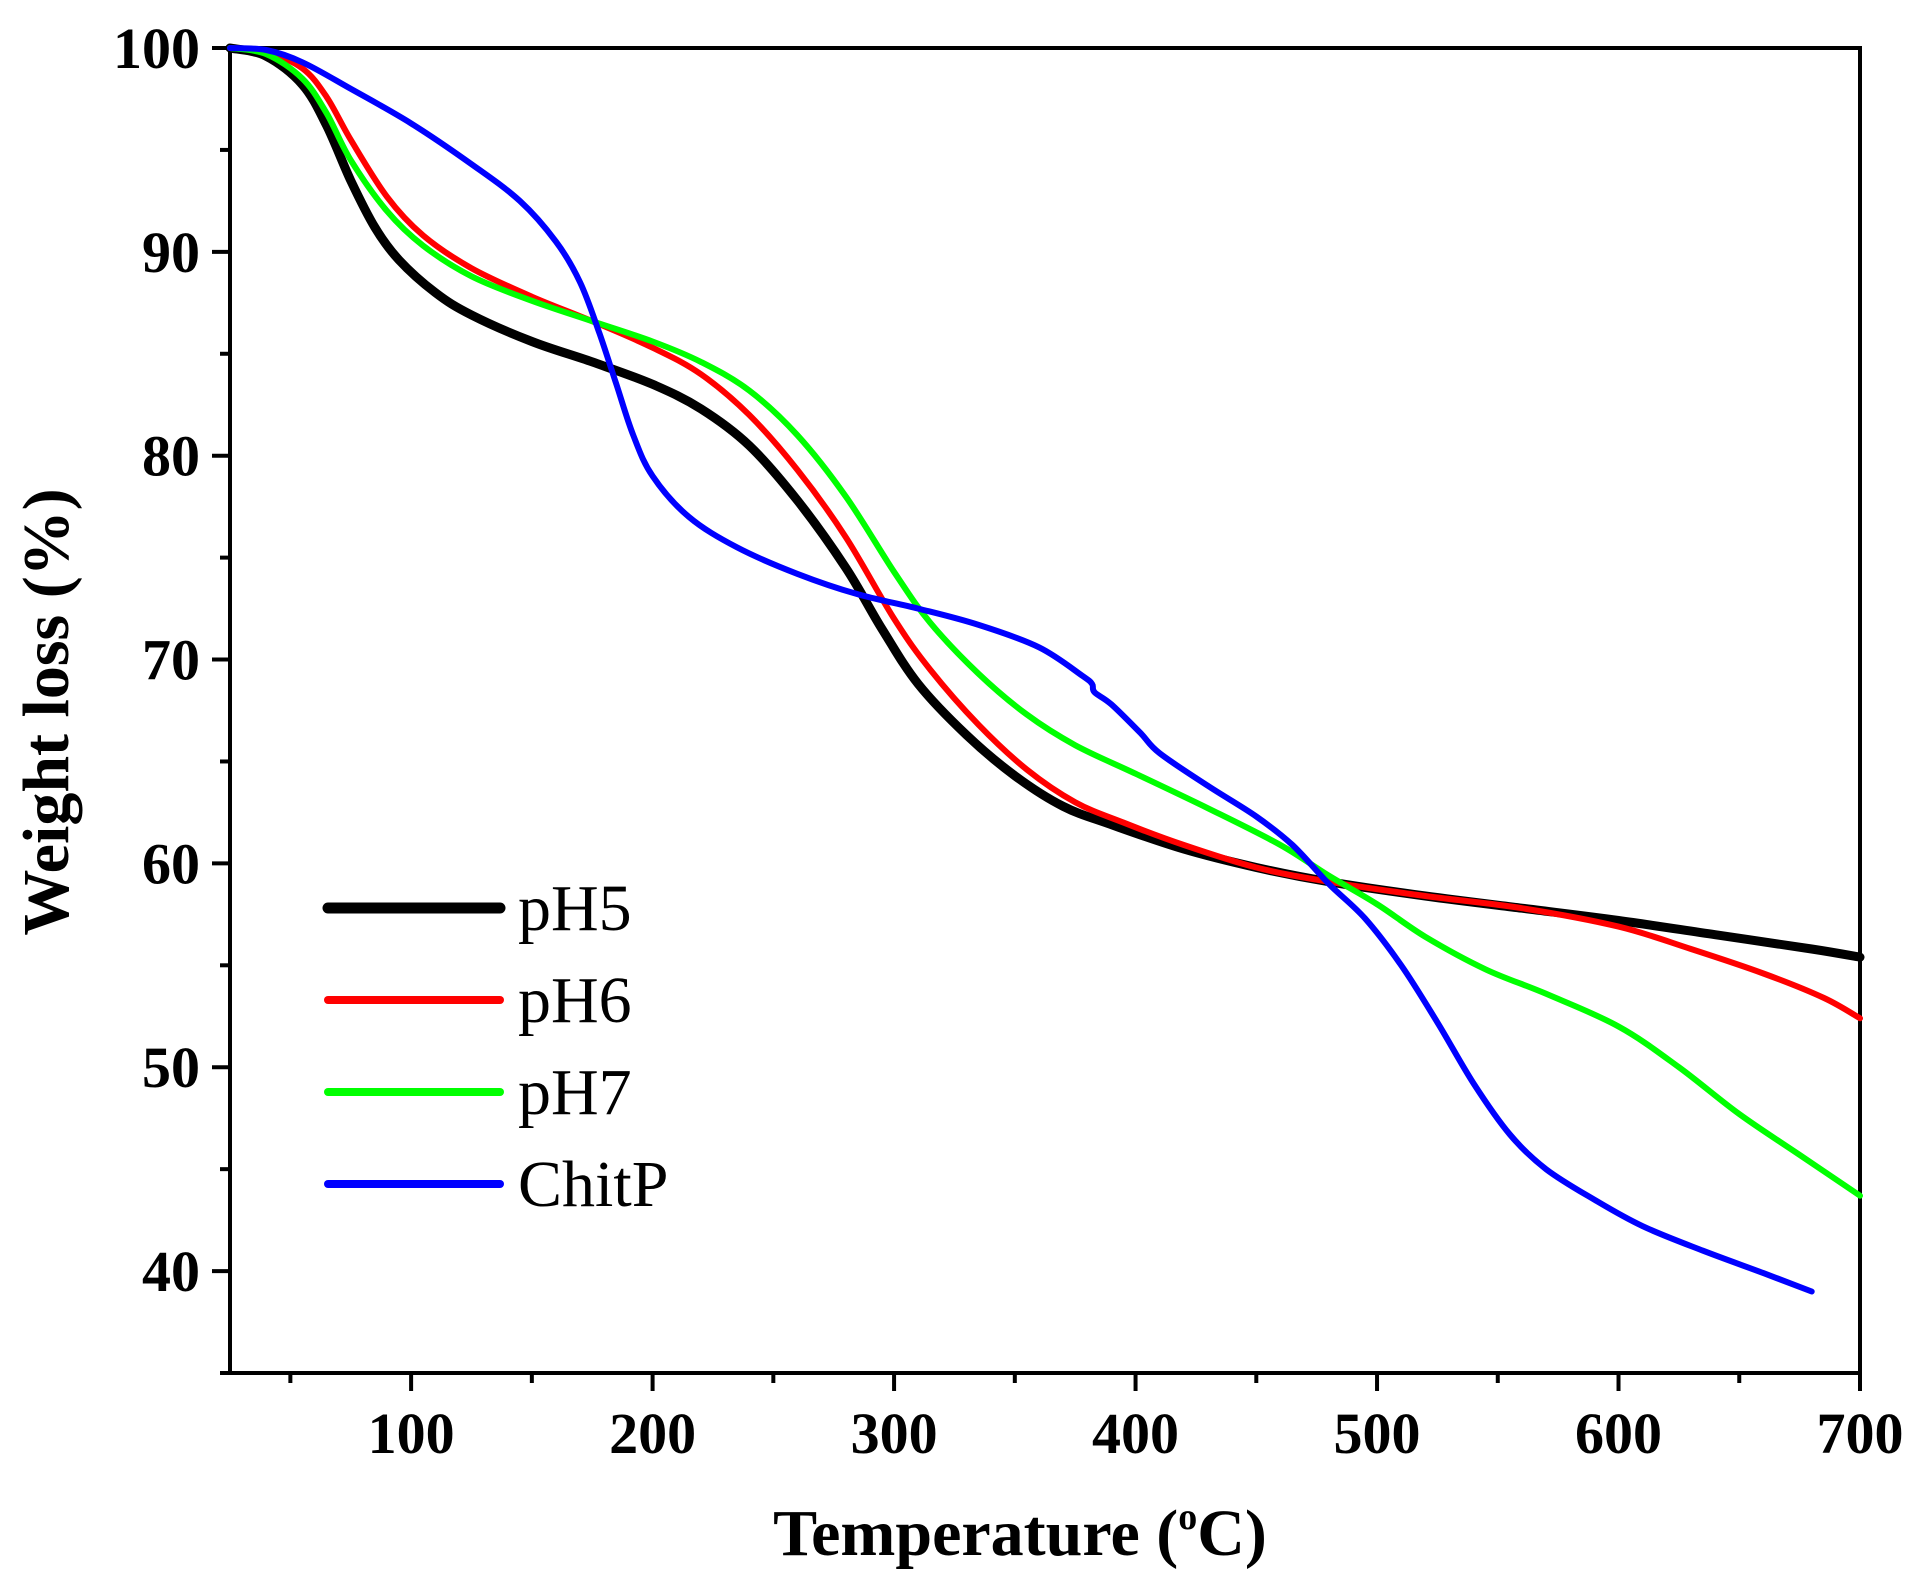 This screenshot has height=1580, width=1915. Describe the element at coordinates (1860, 1433) in the screenshot. I see `x-tick-label: 700` at that location.